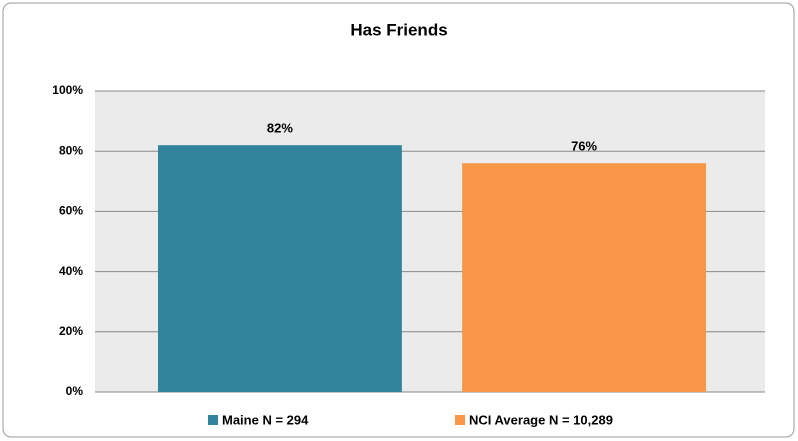 The height and width of the screenshot is (441, 798). I want to click on y-tick-label: 0%, so click(75, 391).